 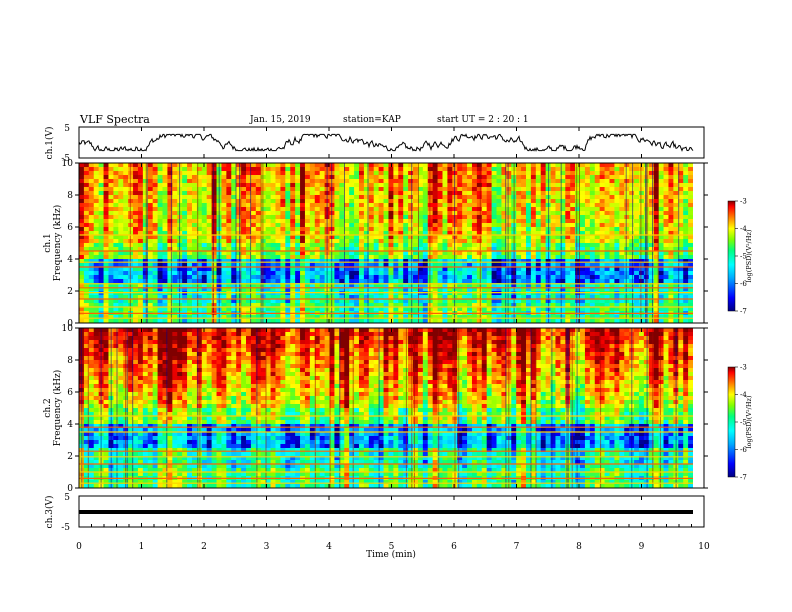 I want to click on ch1-cb-tick-label-3: -6, so click(x=743, y=284).